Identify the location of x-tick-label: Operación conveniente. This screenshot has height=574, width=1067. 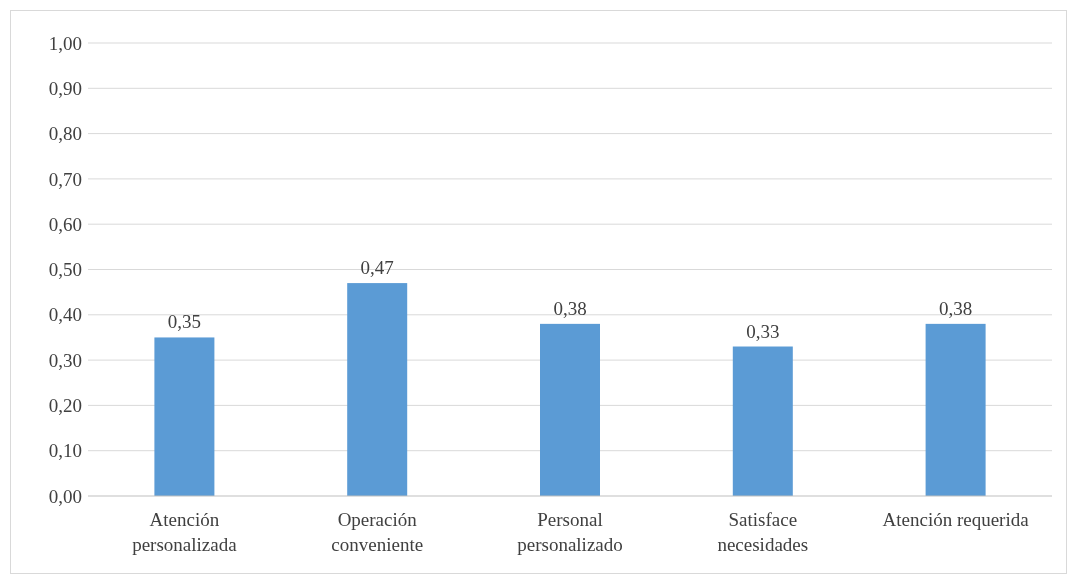
(377, 532).